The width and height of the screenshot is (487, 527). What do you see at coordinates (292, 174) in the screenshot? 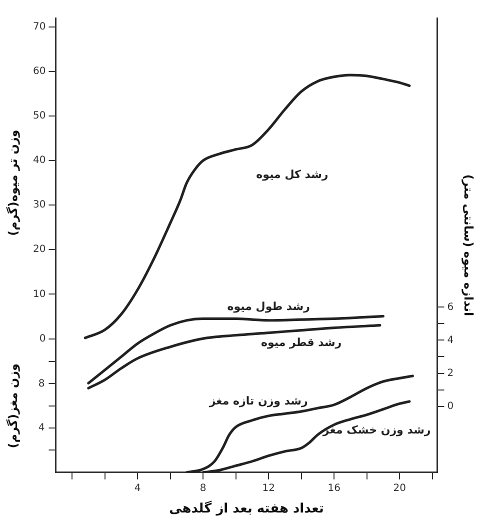
I see `text: رشد کل میوه` at bounding box center [292, 174].